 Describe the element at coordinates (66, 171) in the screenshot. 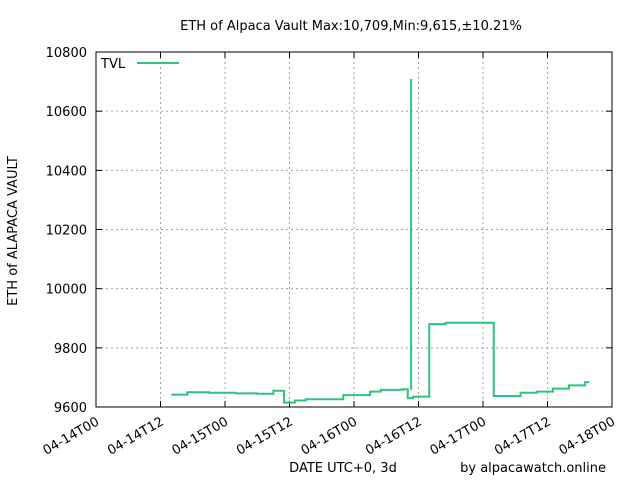

I see `y-tick-label: 10400` at that location.